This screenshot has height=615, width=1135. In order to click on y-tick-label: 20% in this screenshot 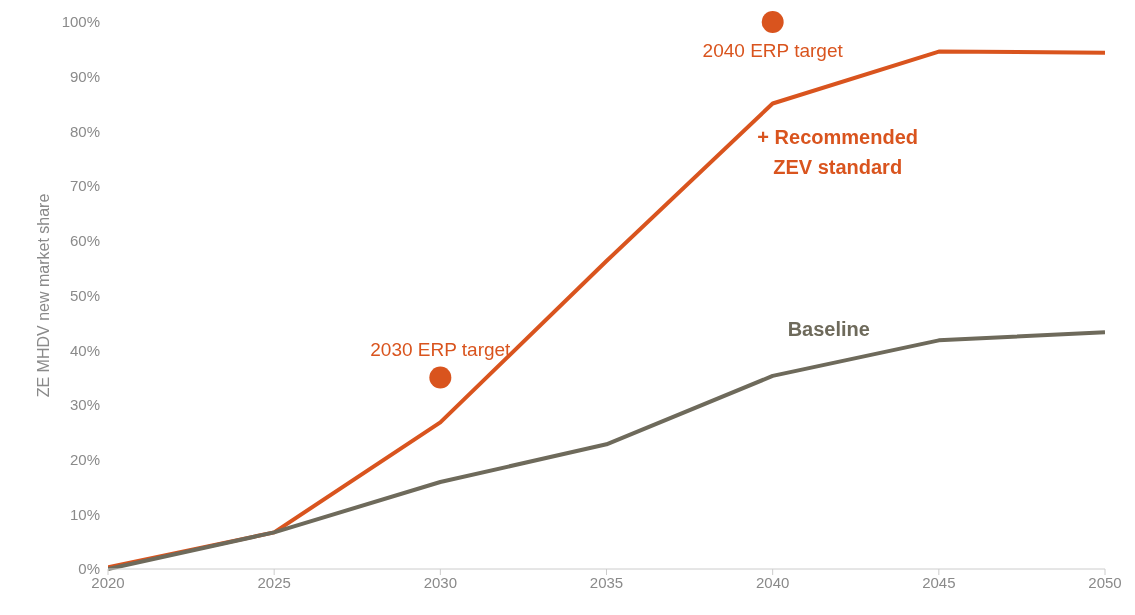, I will do `click(84, 459)`.